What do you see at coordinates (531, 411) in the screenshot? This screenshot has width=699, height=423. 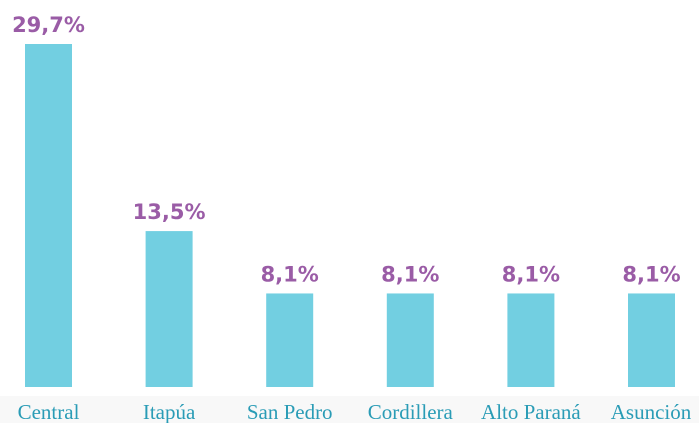 I see `x-tick-label: Alto Paraná` at bounding box center [531, 411].